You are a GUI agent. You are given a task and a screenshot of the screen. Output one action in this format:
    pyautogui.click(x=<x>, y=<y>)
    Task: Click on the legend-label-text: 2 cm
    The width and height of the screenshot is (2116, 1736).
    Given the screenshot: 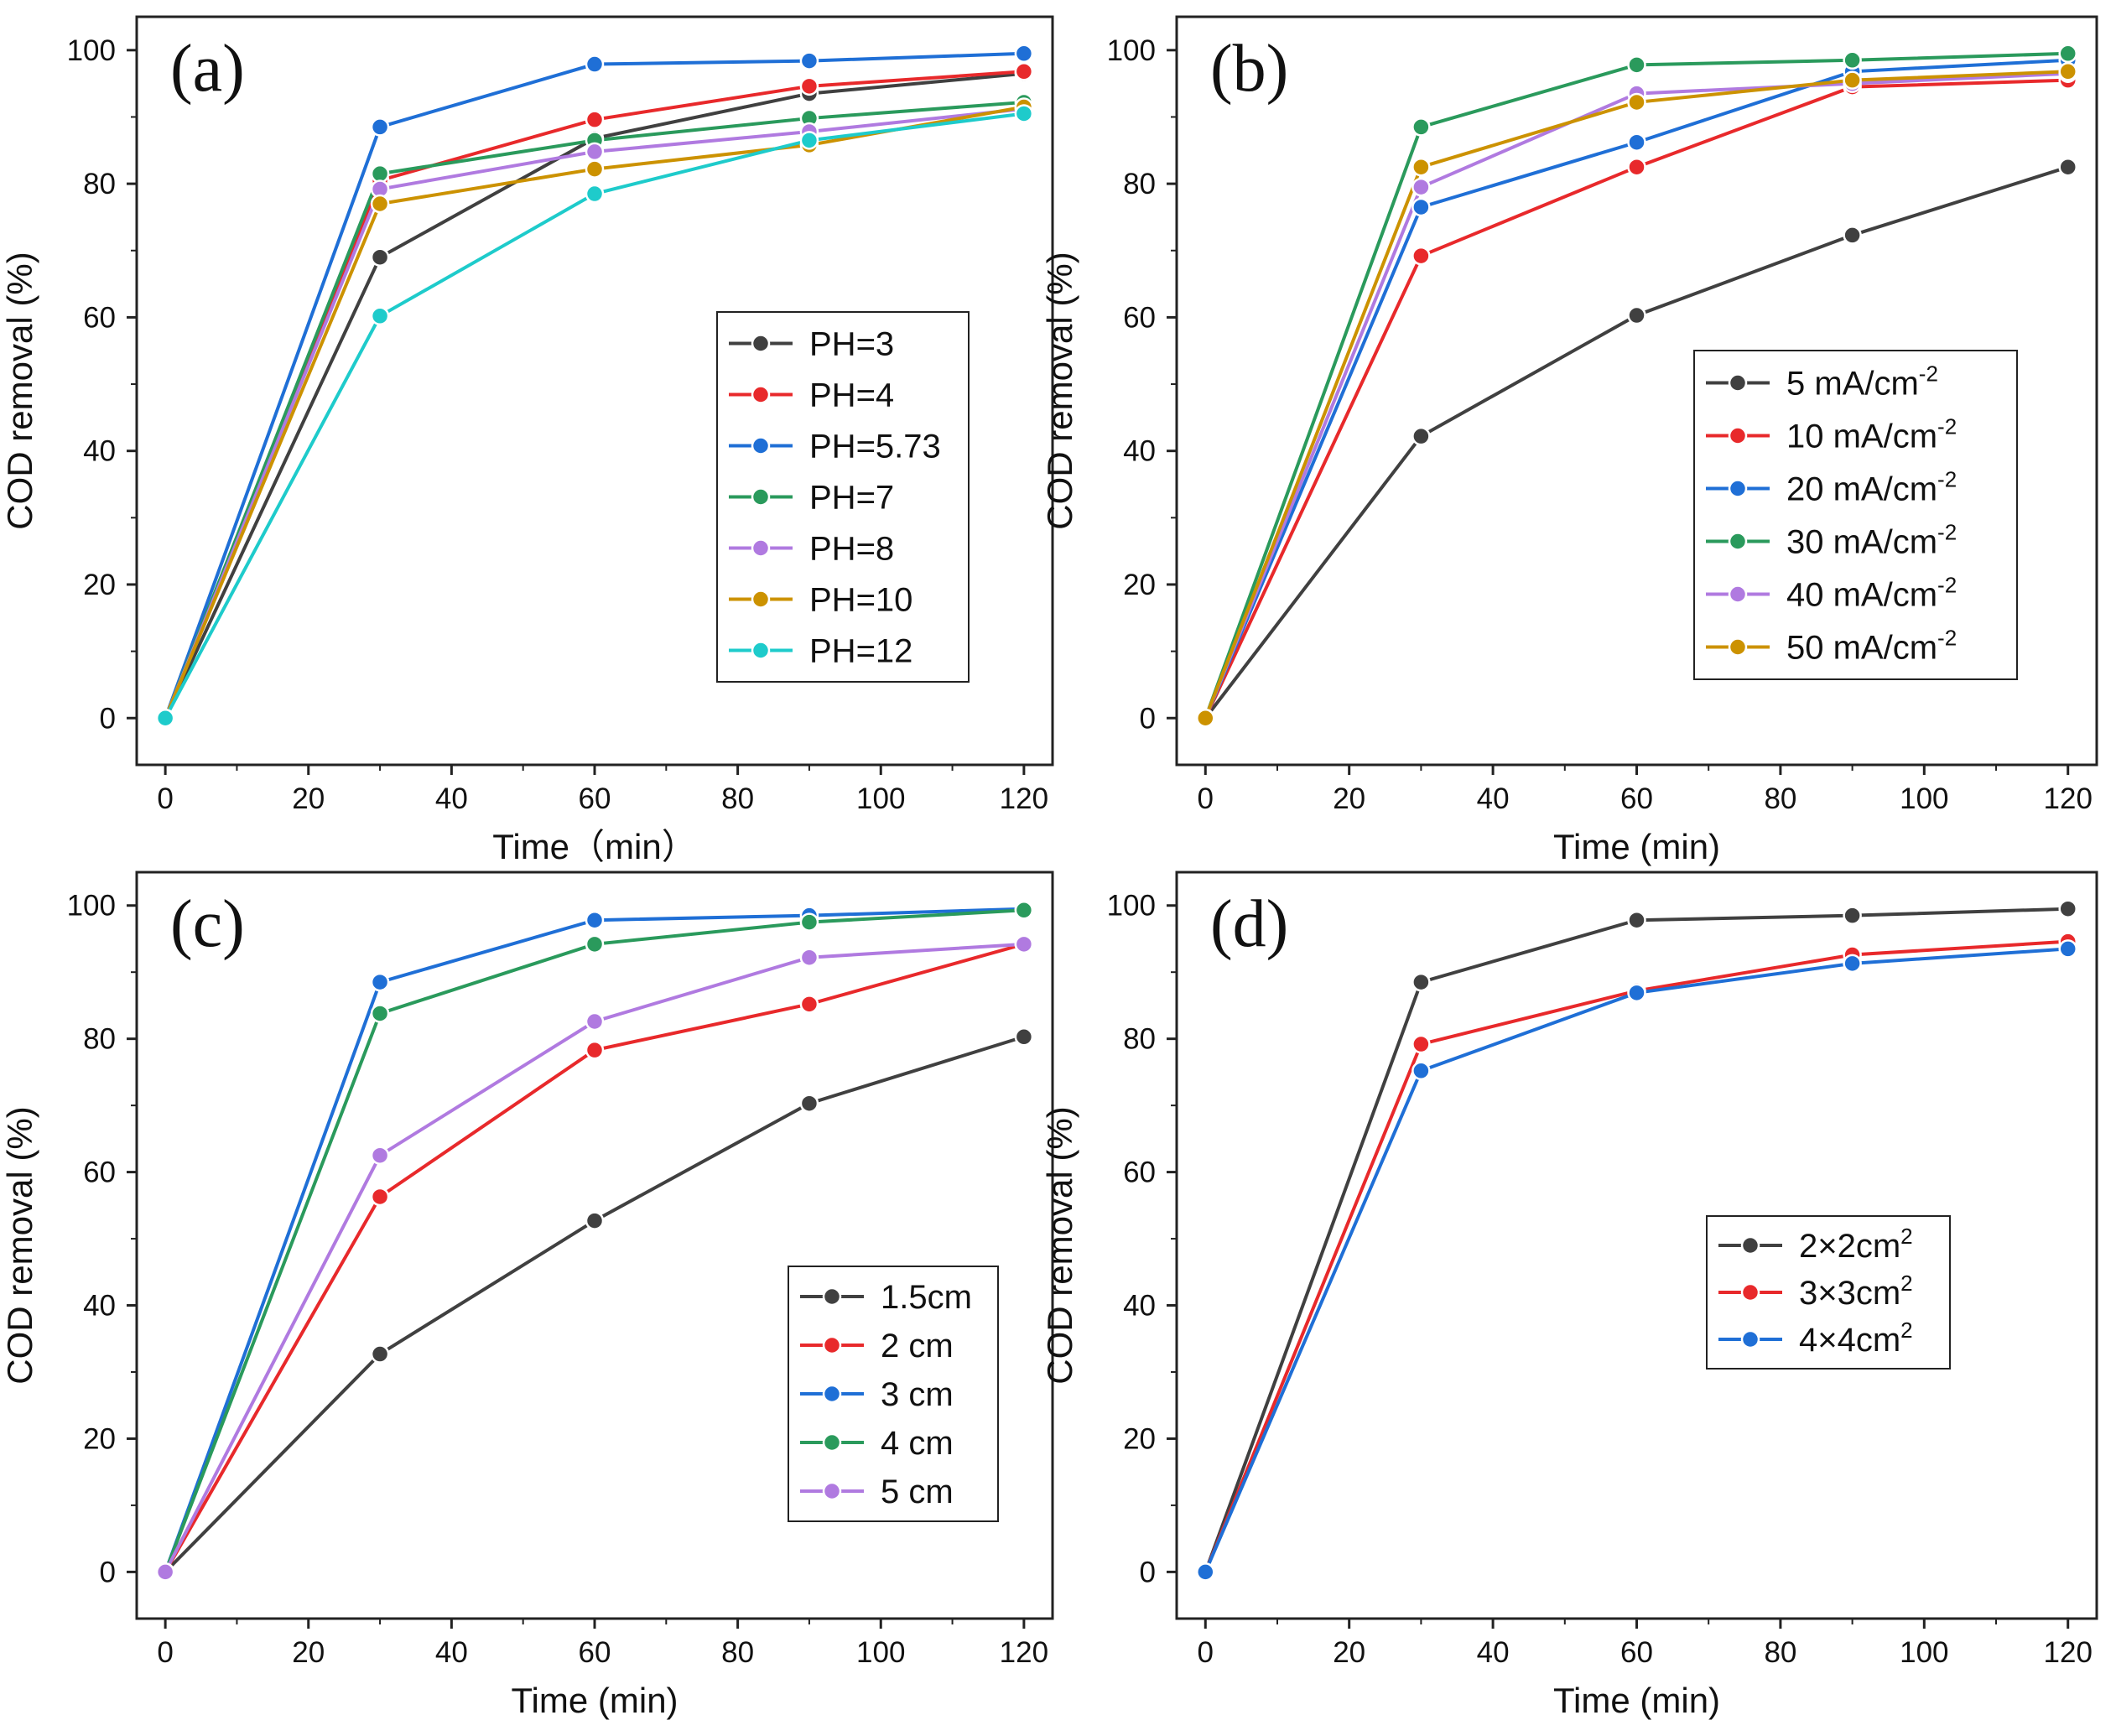 What is the action you would take?
    pyautogui.click(x=917, y=1346)
    